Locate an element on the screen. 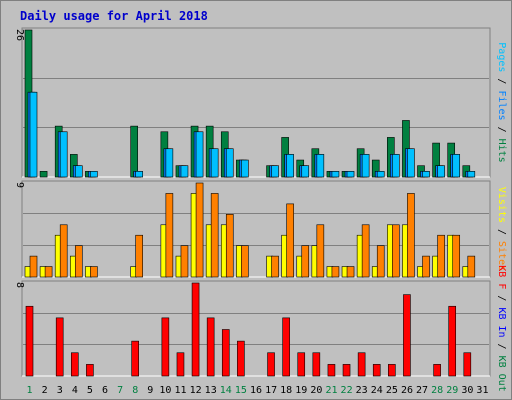 This screenshot has width=512, height=400. x-tick-label: 28 is located at coordinates (437, 390).